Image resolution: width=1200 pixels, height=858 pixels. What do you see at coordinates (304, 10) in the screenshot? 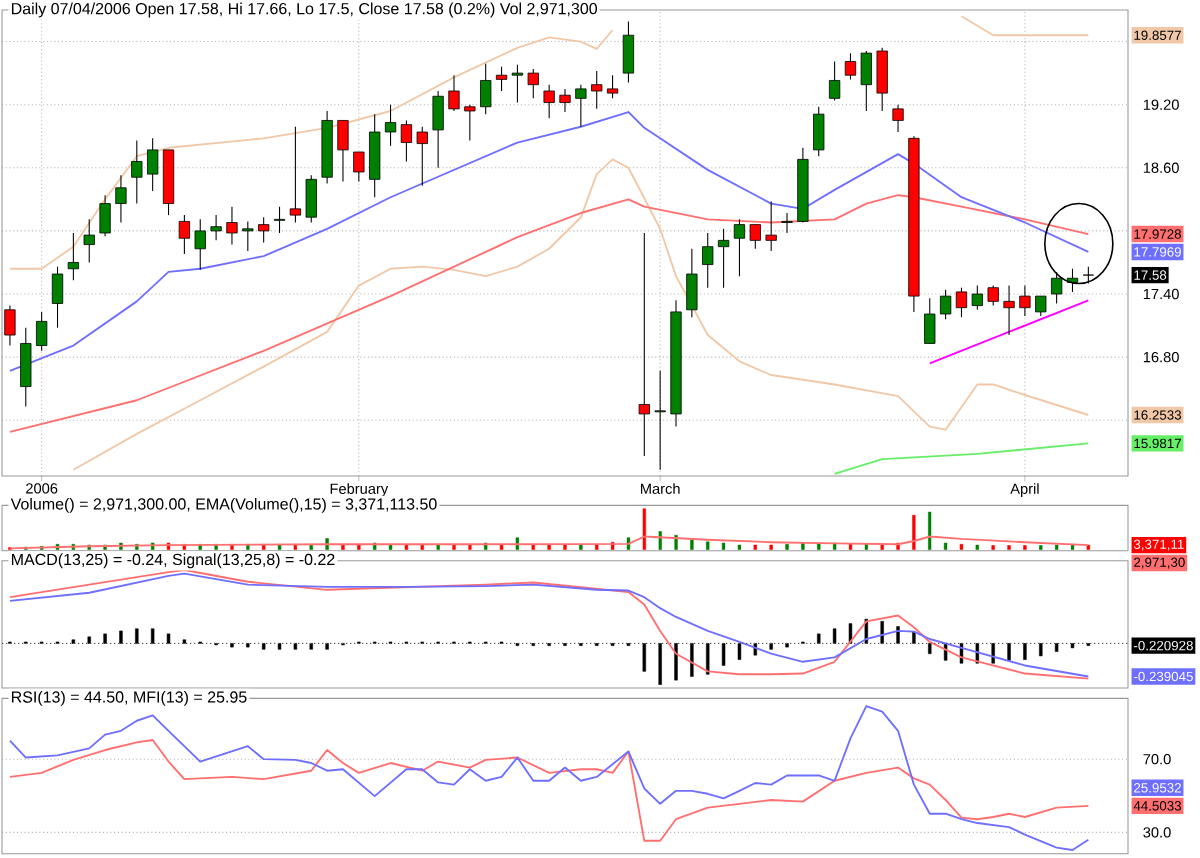
I see `chart-title: Daily 07/04/2006 Open 17.58, Hi 17.66, Lo 17.5, Close 17.58 (0.2%) Vol 2,971,300` at bounding box center [304, 10].